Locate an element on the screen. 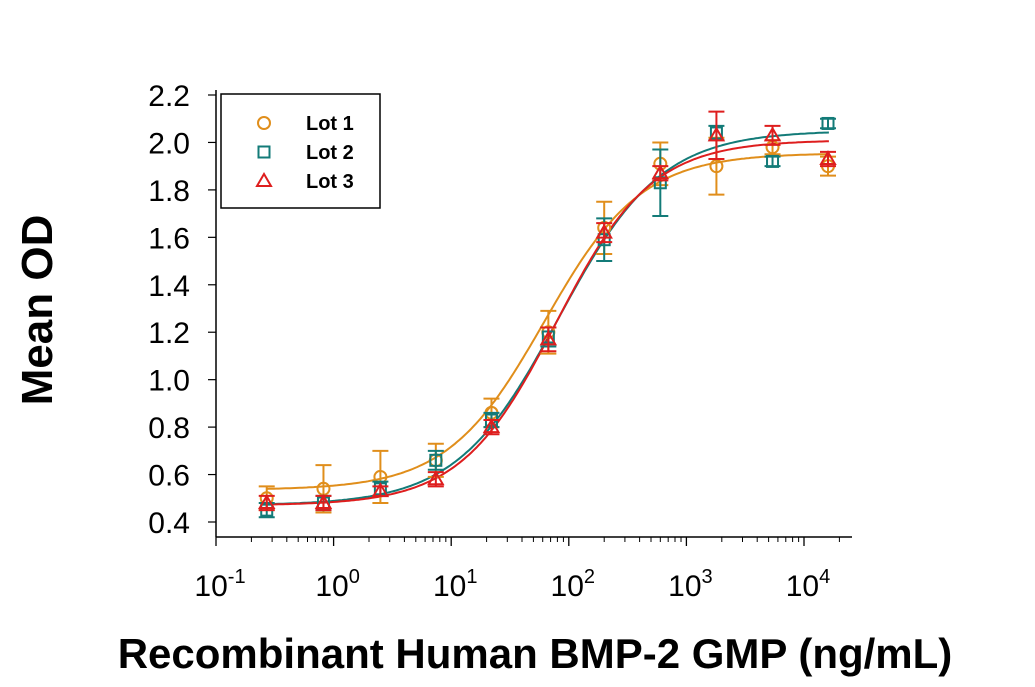  legend-label: Lot 1 is located at coordinates (330, 124).